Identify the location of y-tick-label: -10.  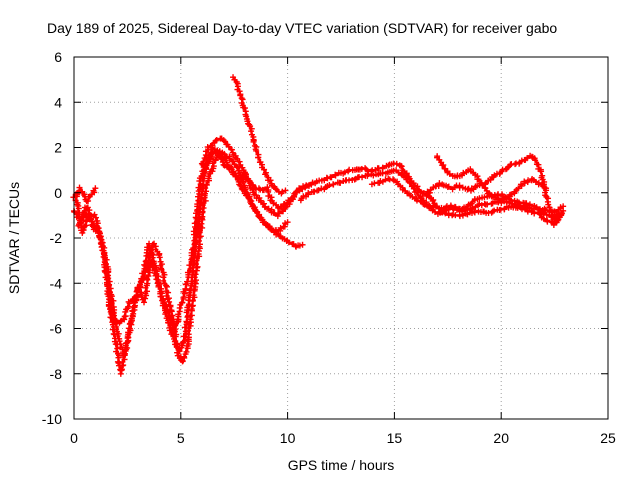
(52, 419).